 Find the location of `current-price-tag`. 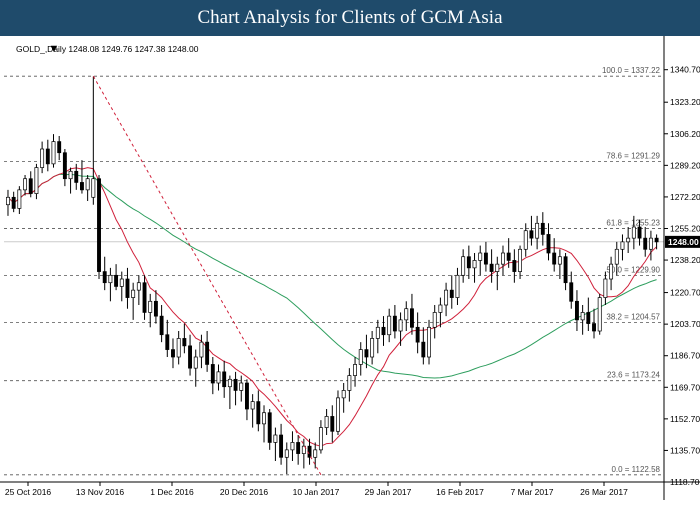

current-price-tag is located at coordinates (682, 241).